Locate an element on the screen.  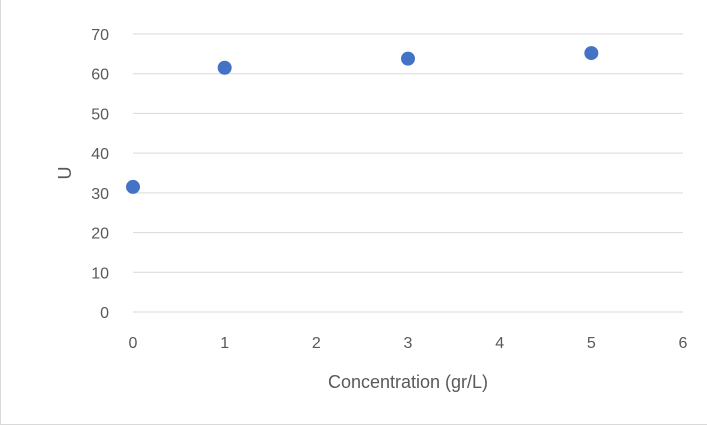
y-tick-label: 0 is located at coordinates (104, 313).